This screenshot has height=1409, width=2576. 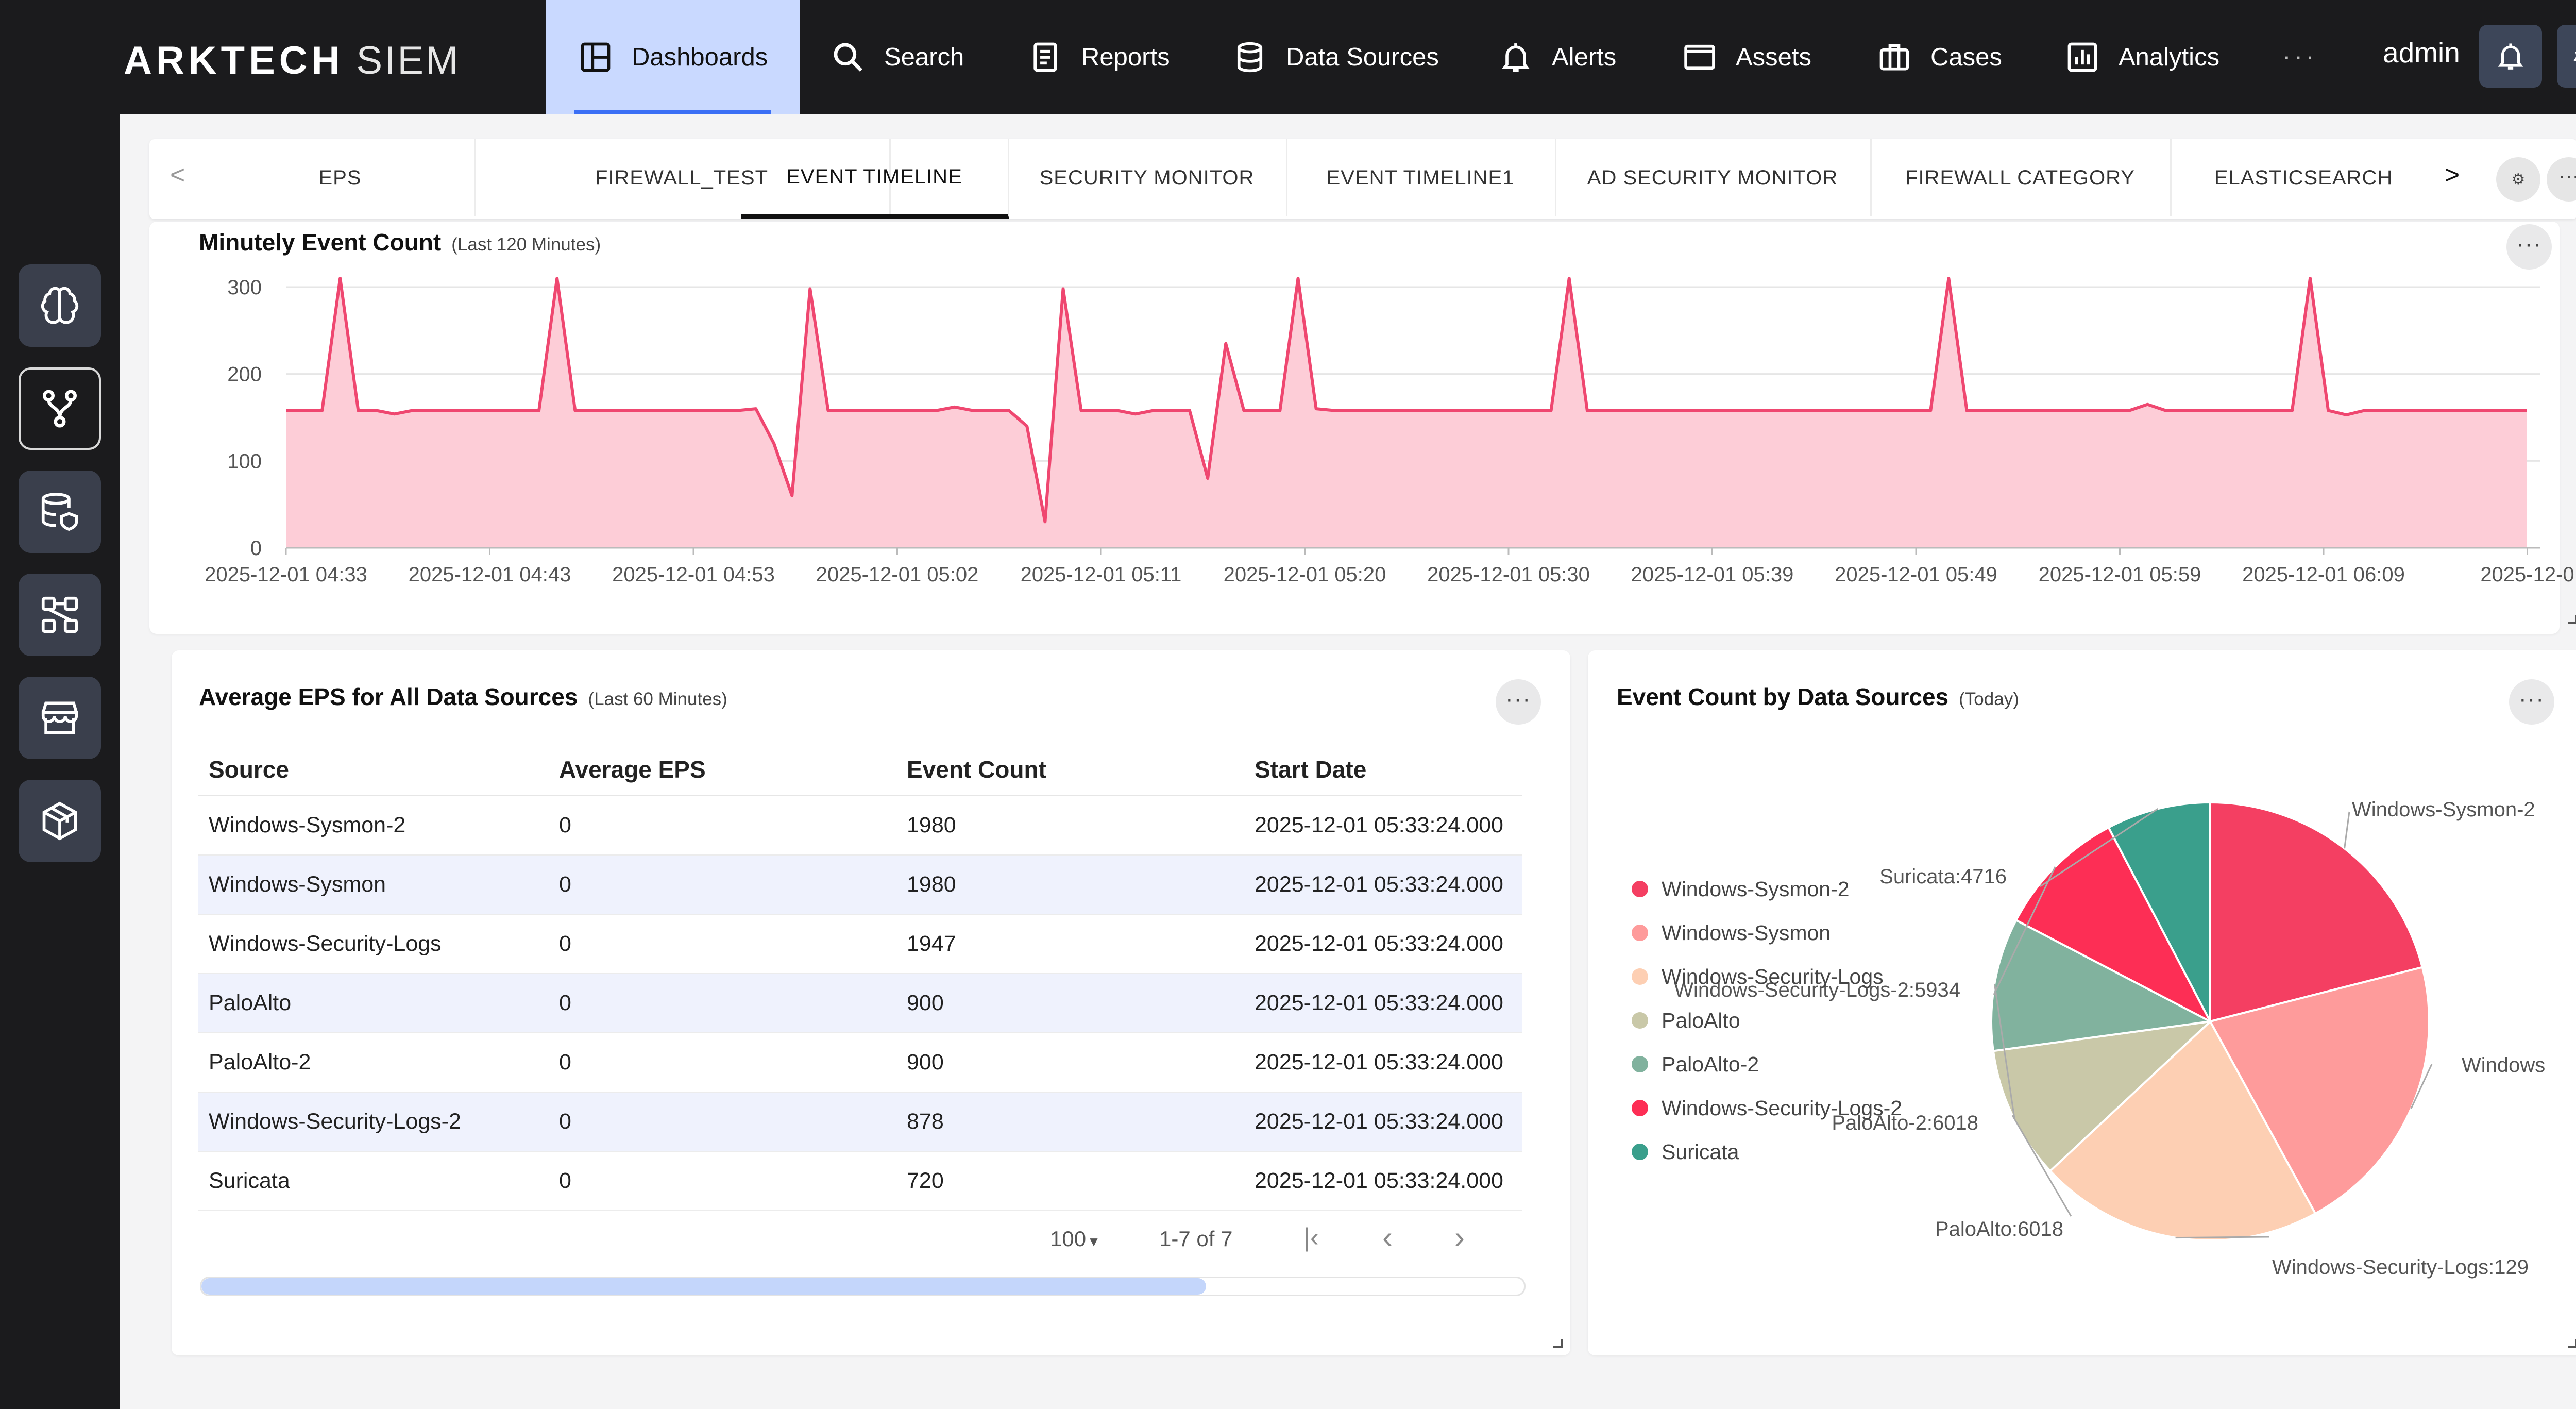 What do you see at coordinates (177, 174) in the screenshot?
I see `tabs-prev-button: <` at bounding box center [177, 174].